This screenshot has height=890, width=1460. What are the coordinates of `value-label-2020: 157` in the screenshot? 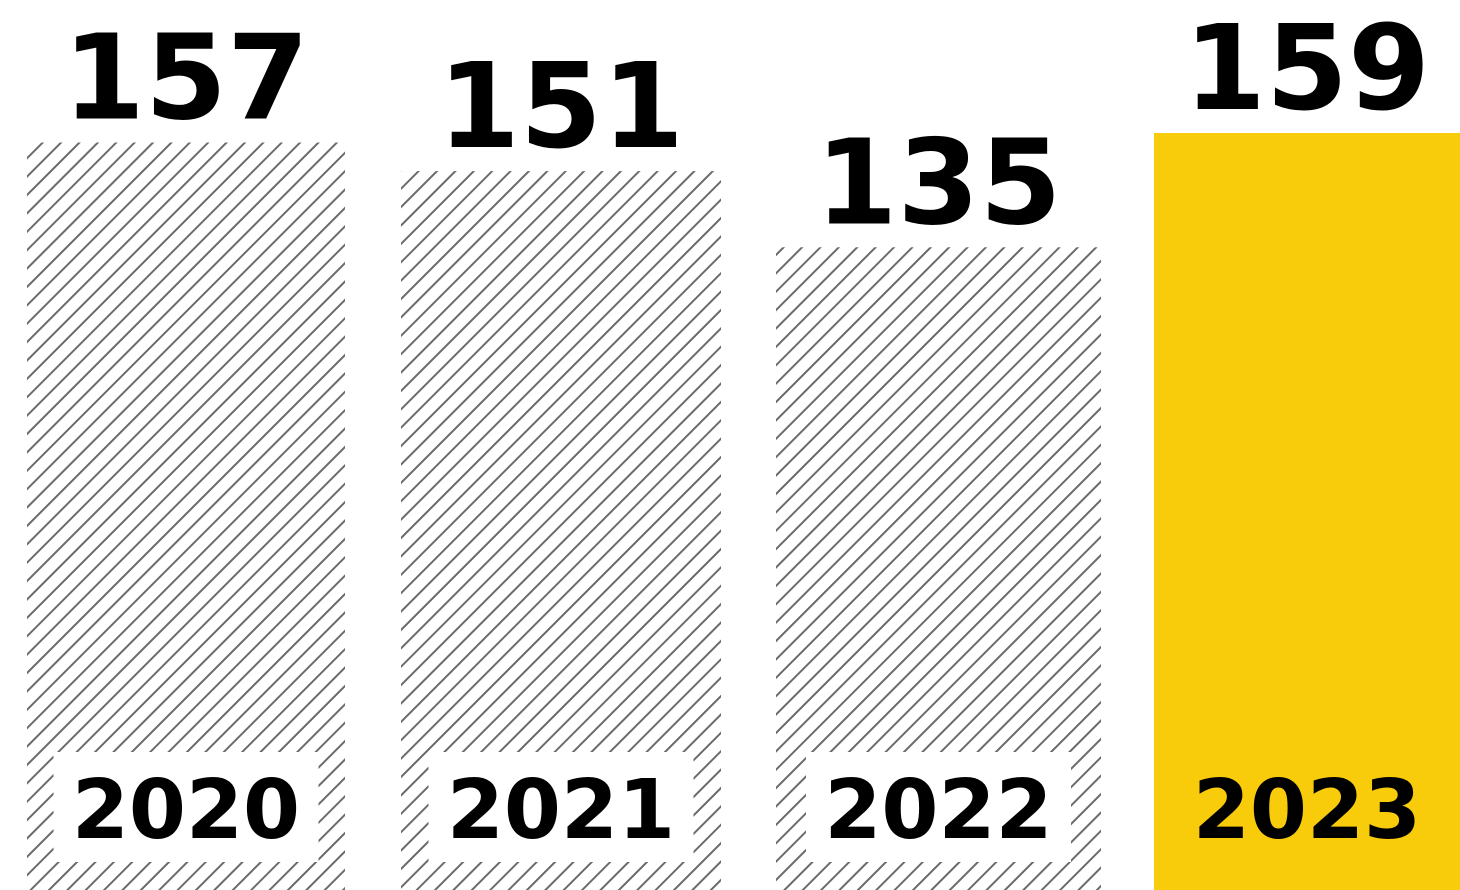 It's located at (186, 78).